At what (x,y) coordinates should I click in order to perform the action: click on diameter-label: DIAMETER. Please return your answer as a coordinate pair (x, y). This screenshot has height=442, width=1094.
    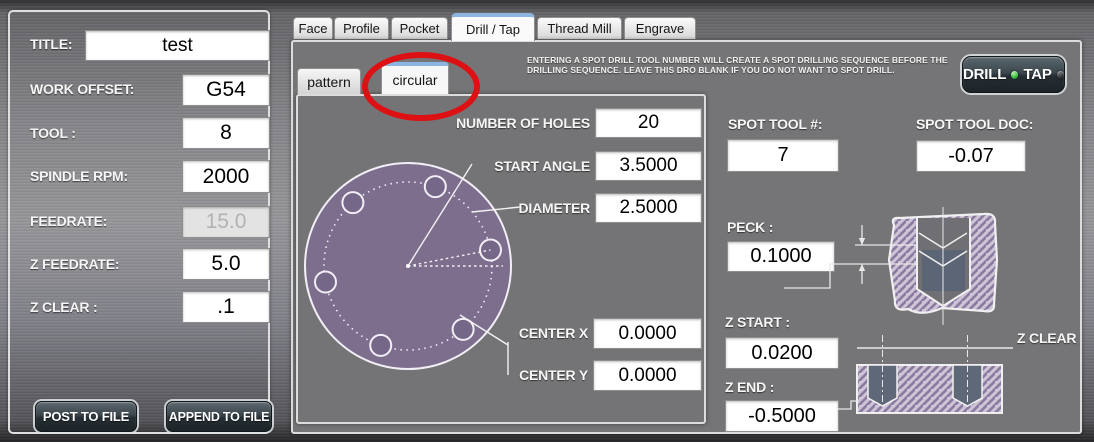
    Looking at the image, I should click on (554, 208).